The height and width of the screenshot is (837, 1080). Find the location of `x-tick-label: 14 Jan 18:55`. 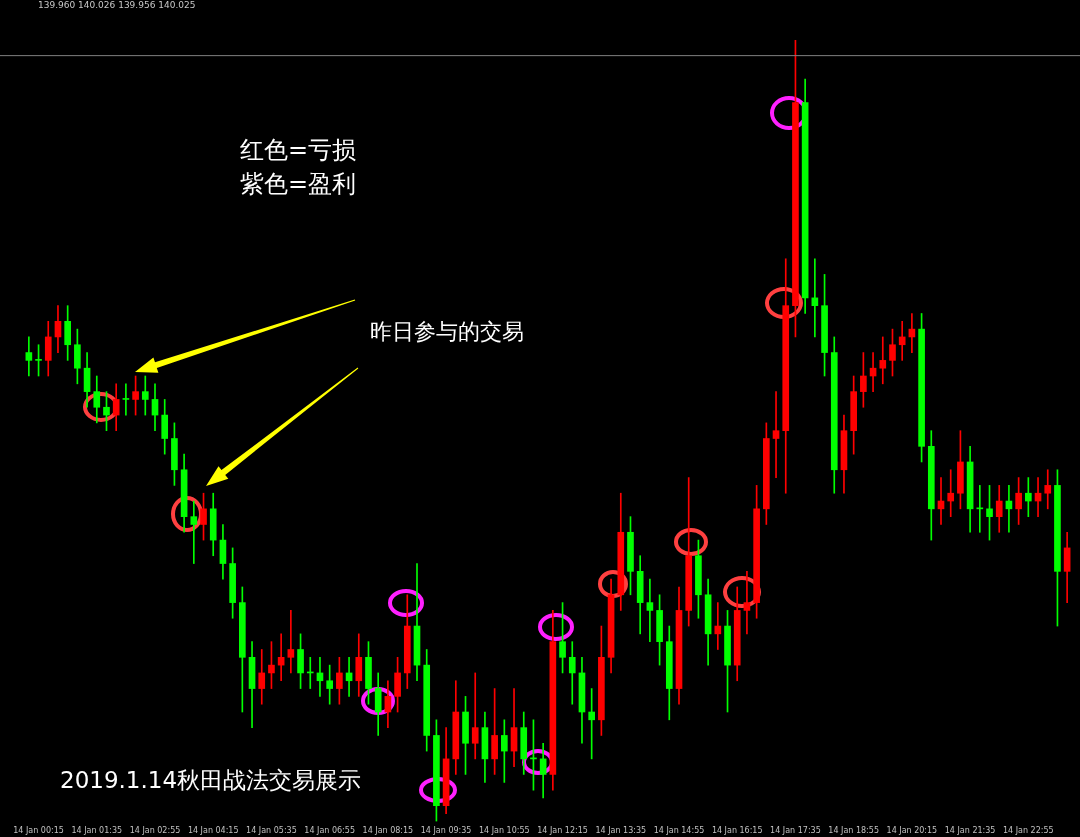

x-tick-label: 14 Jan 18:55 is located at coordinates (853, 831).